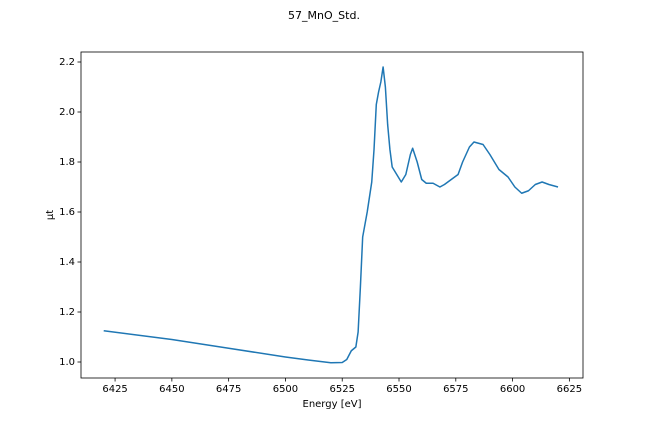 This screenshot has width=648, height=432. I want to click on y-tick-label: 1.6, so click(67, 212).